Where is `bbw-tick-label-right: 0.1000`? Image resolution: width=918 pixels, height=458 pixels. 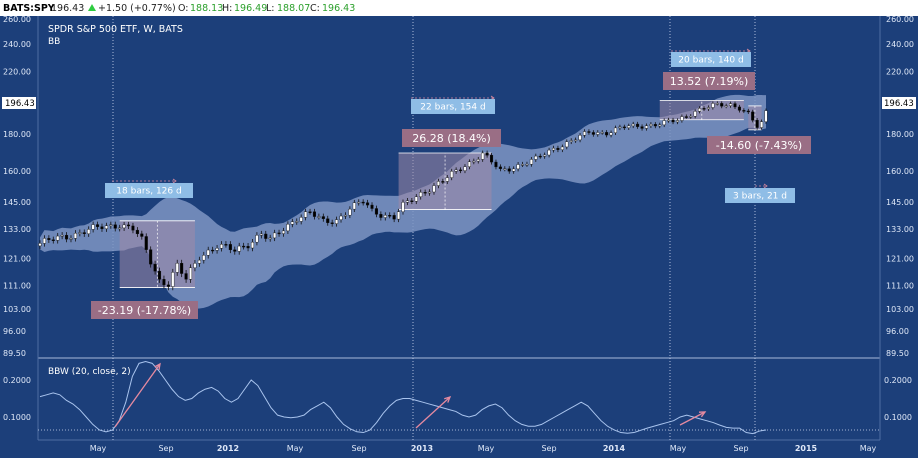 bbw-tick-label-right: 0.1000 is located at coordinates (898, 417).